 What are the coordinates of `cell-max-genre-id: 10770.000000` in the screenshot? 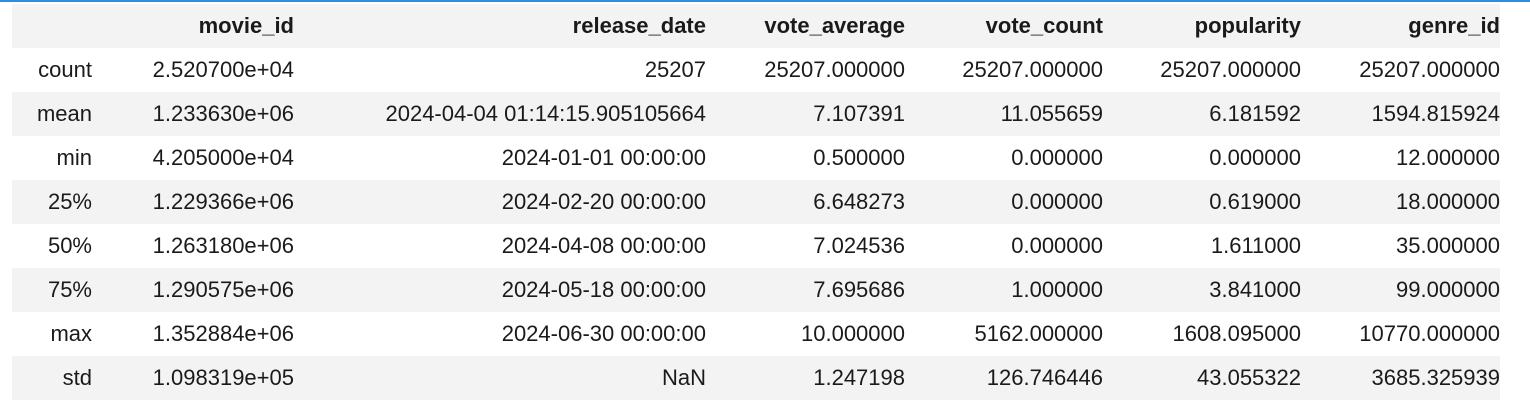 It's located at (1400, 334).